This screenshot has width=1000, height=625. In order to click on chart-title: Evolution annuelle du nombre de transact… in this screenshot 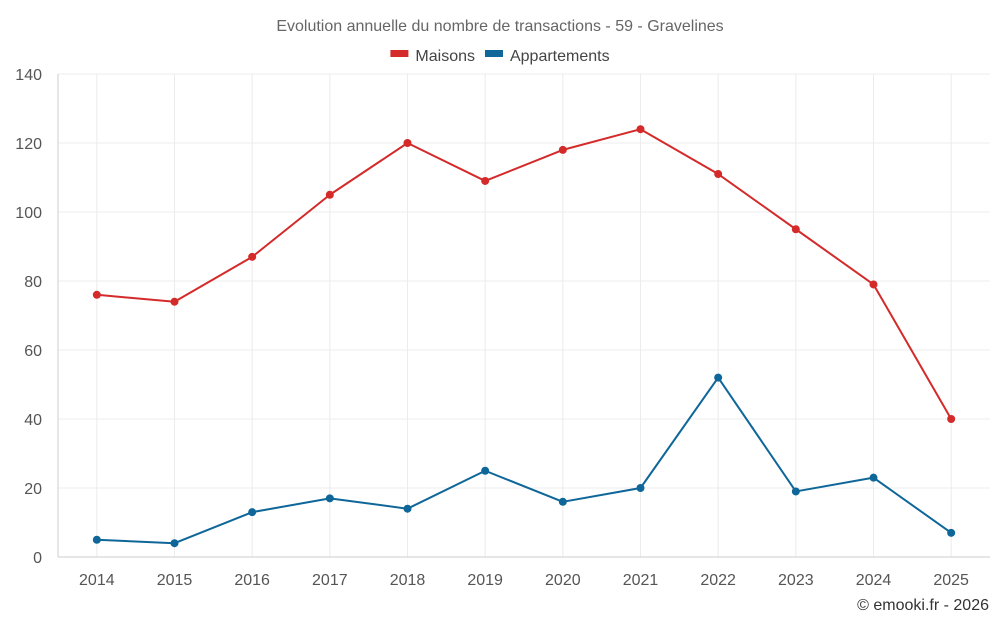, I will do `click(499, 26)`.